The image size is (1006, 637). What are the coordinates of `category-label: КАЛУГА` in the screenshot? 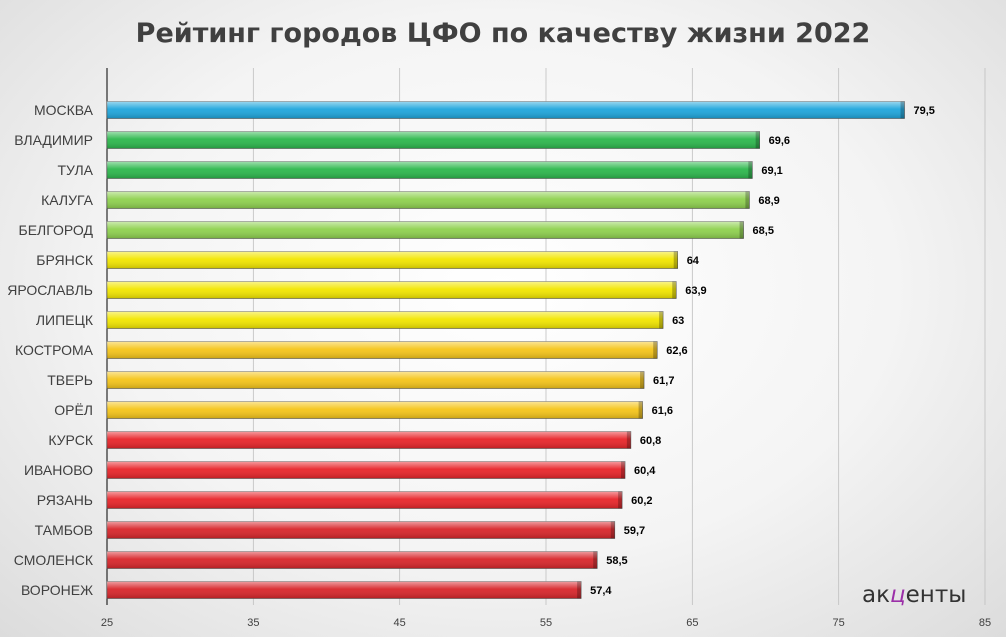 It's located at (67, 200).